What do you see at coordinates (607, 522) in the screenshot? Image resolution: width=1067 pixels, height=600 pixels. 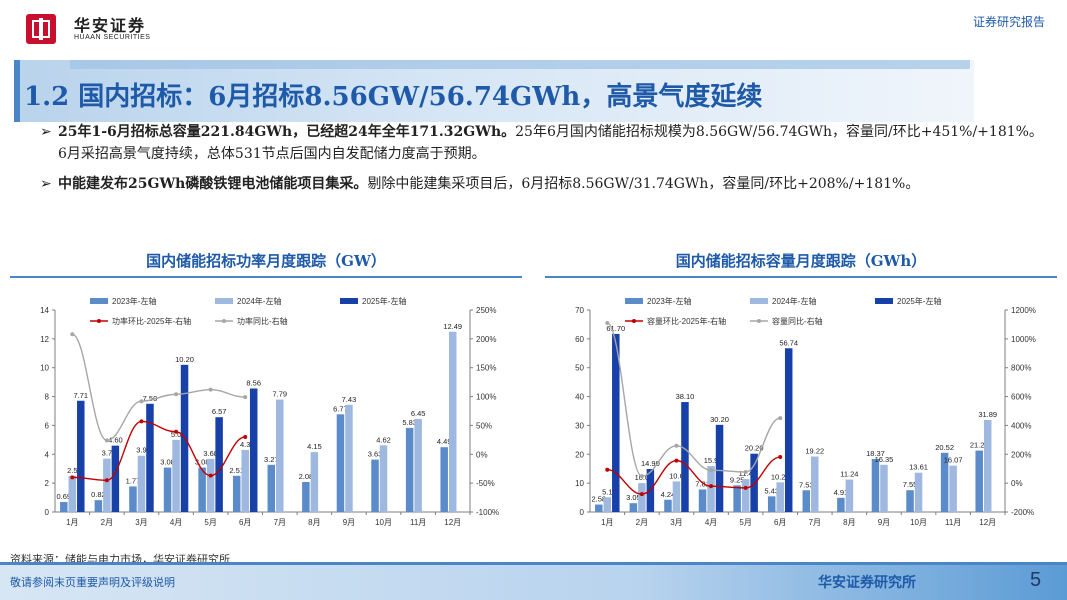 I see `x-tick-label: 1月` at bounding box center [607, 522].